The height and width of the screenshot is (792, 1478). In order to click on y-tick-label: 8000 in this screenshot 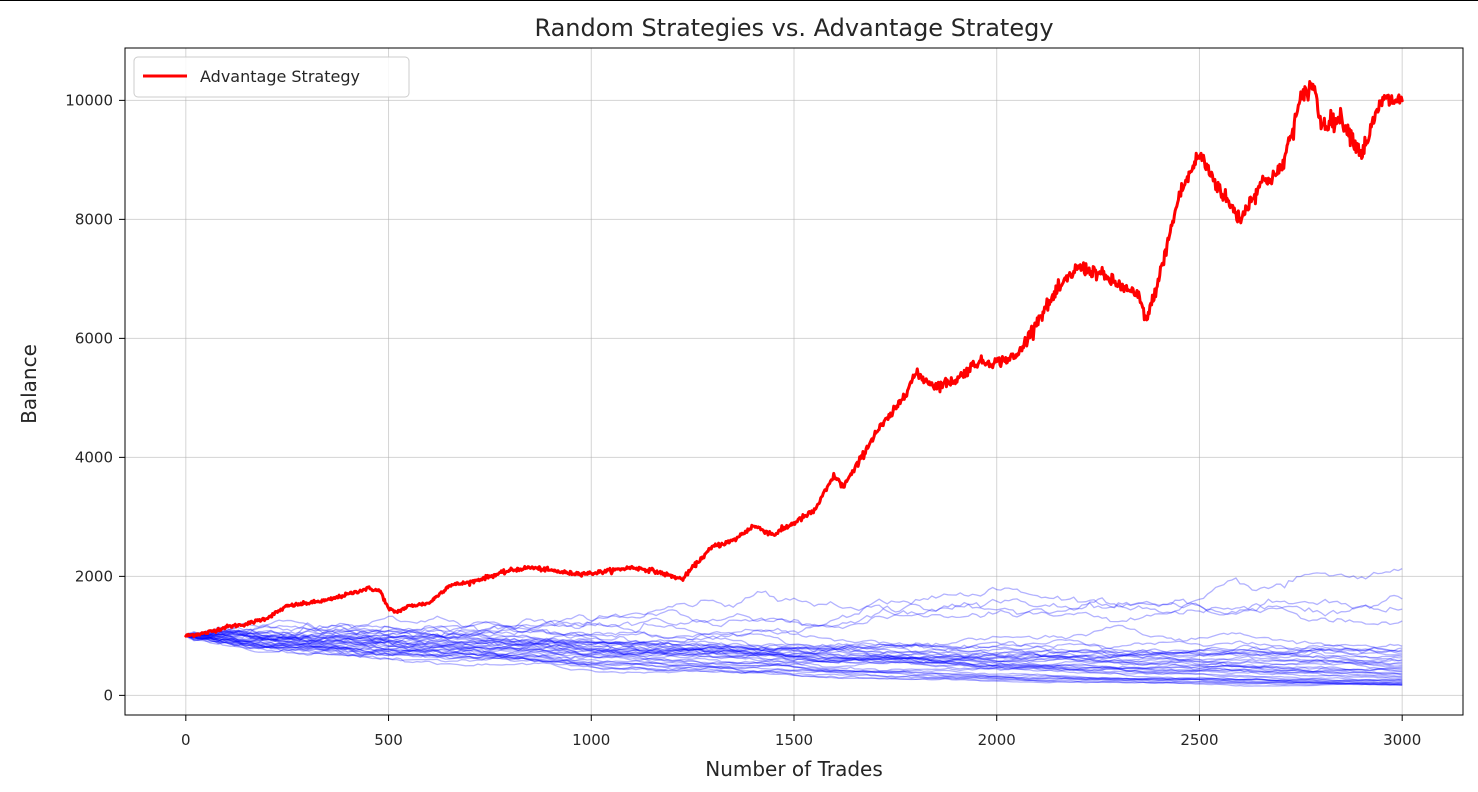, I will do `click(94, 219)`.